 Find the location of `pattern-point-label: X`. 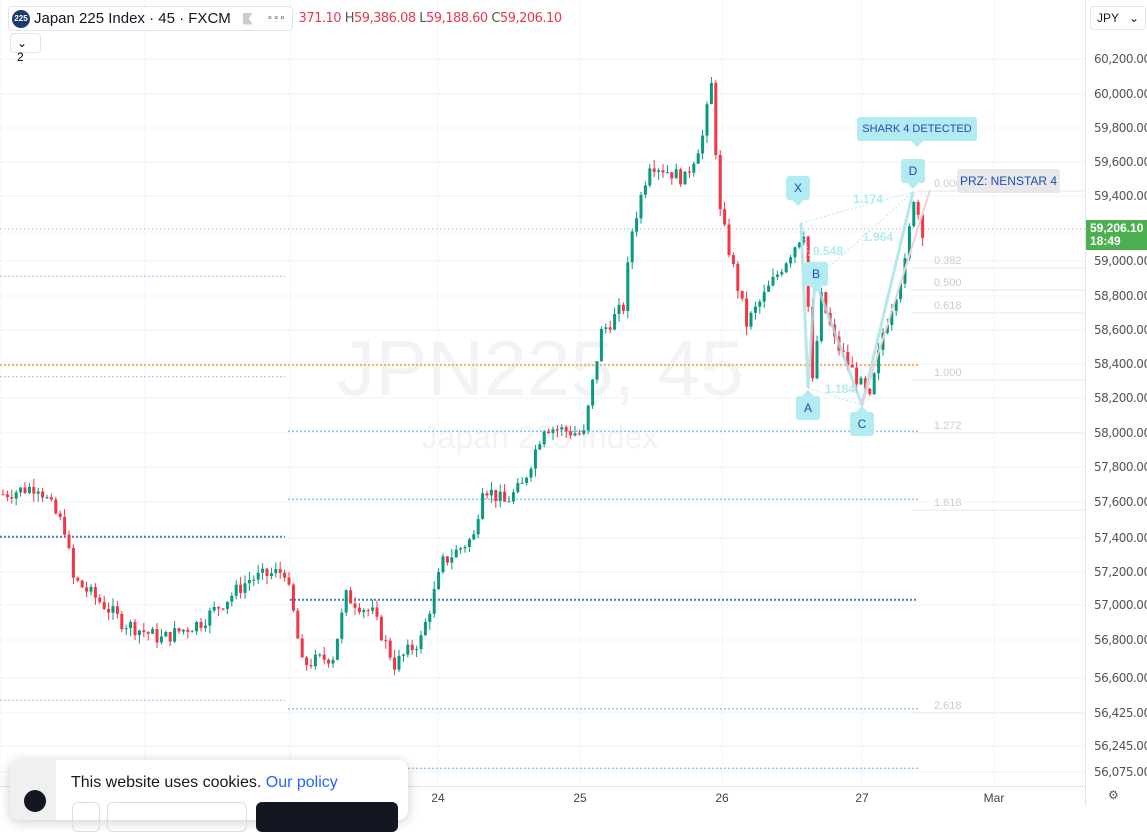

pattern-point-label: X is located at coordinates (798, 188).